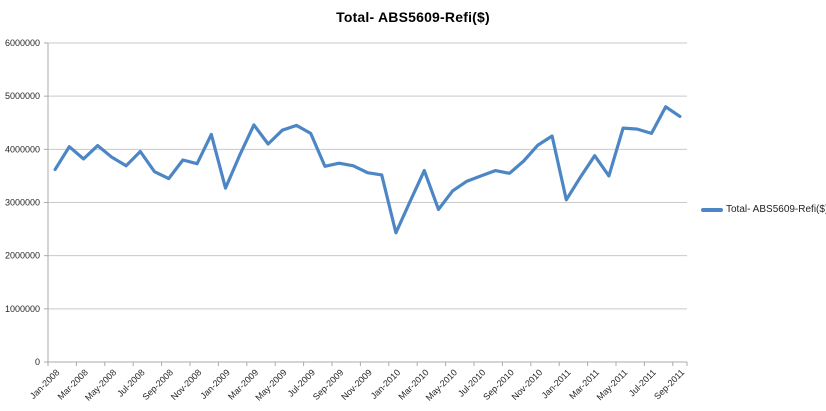 The height and width of the screenshot is (411, 826). Describe the element at coordinates (441, 384) in the screenshot. I see `svg-text: May-2010` at that location.